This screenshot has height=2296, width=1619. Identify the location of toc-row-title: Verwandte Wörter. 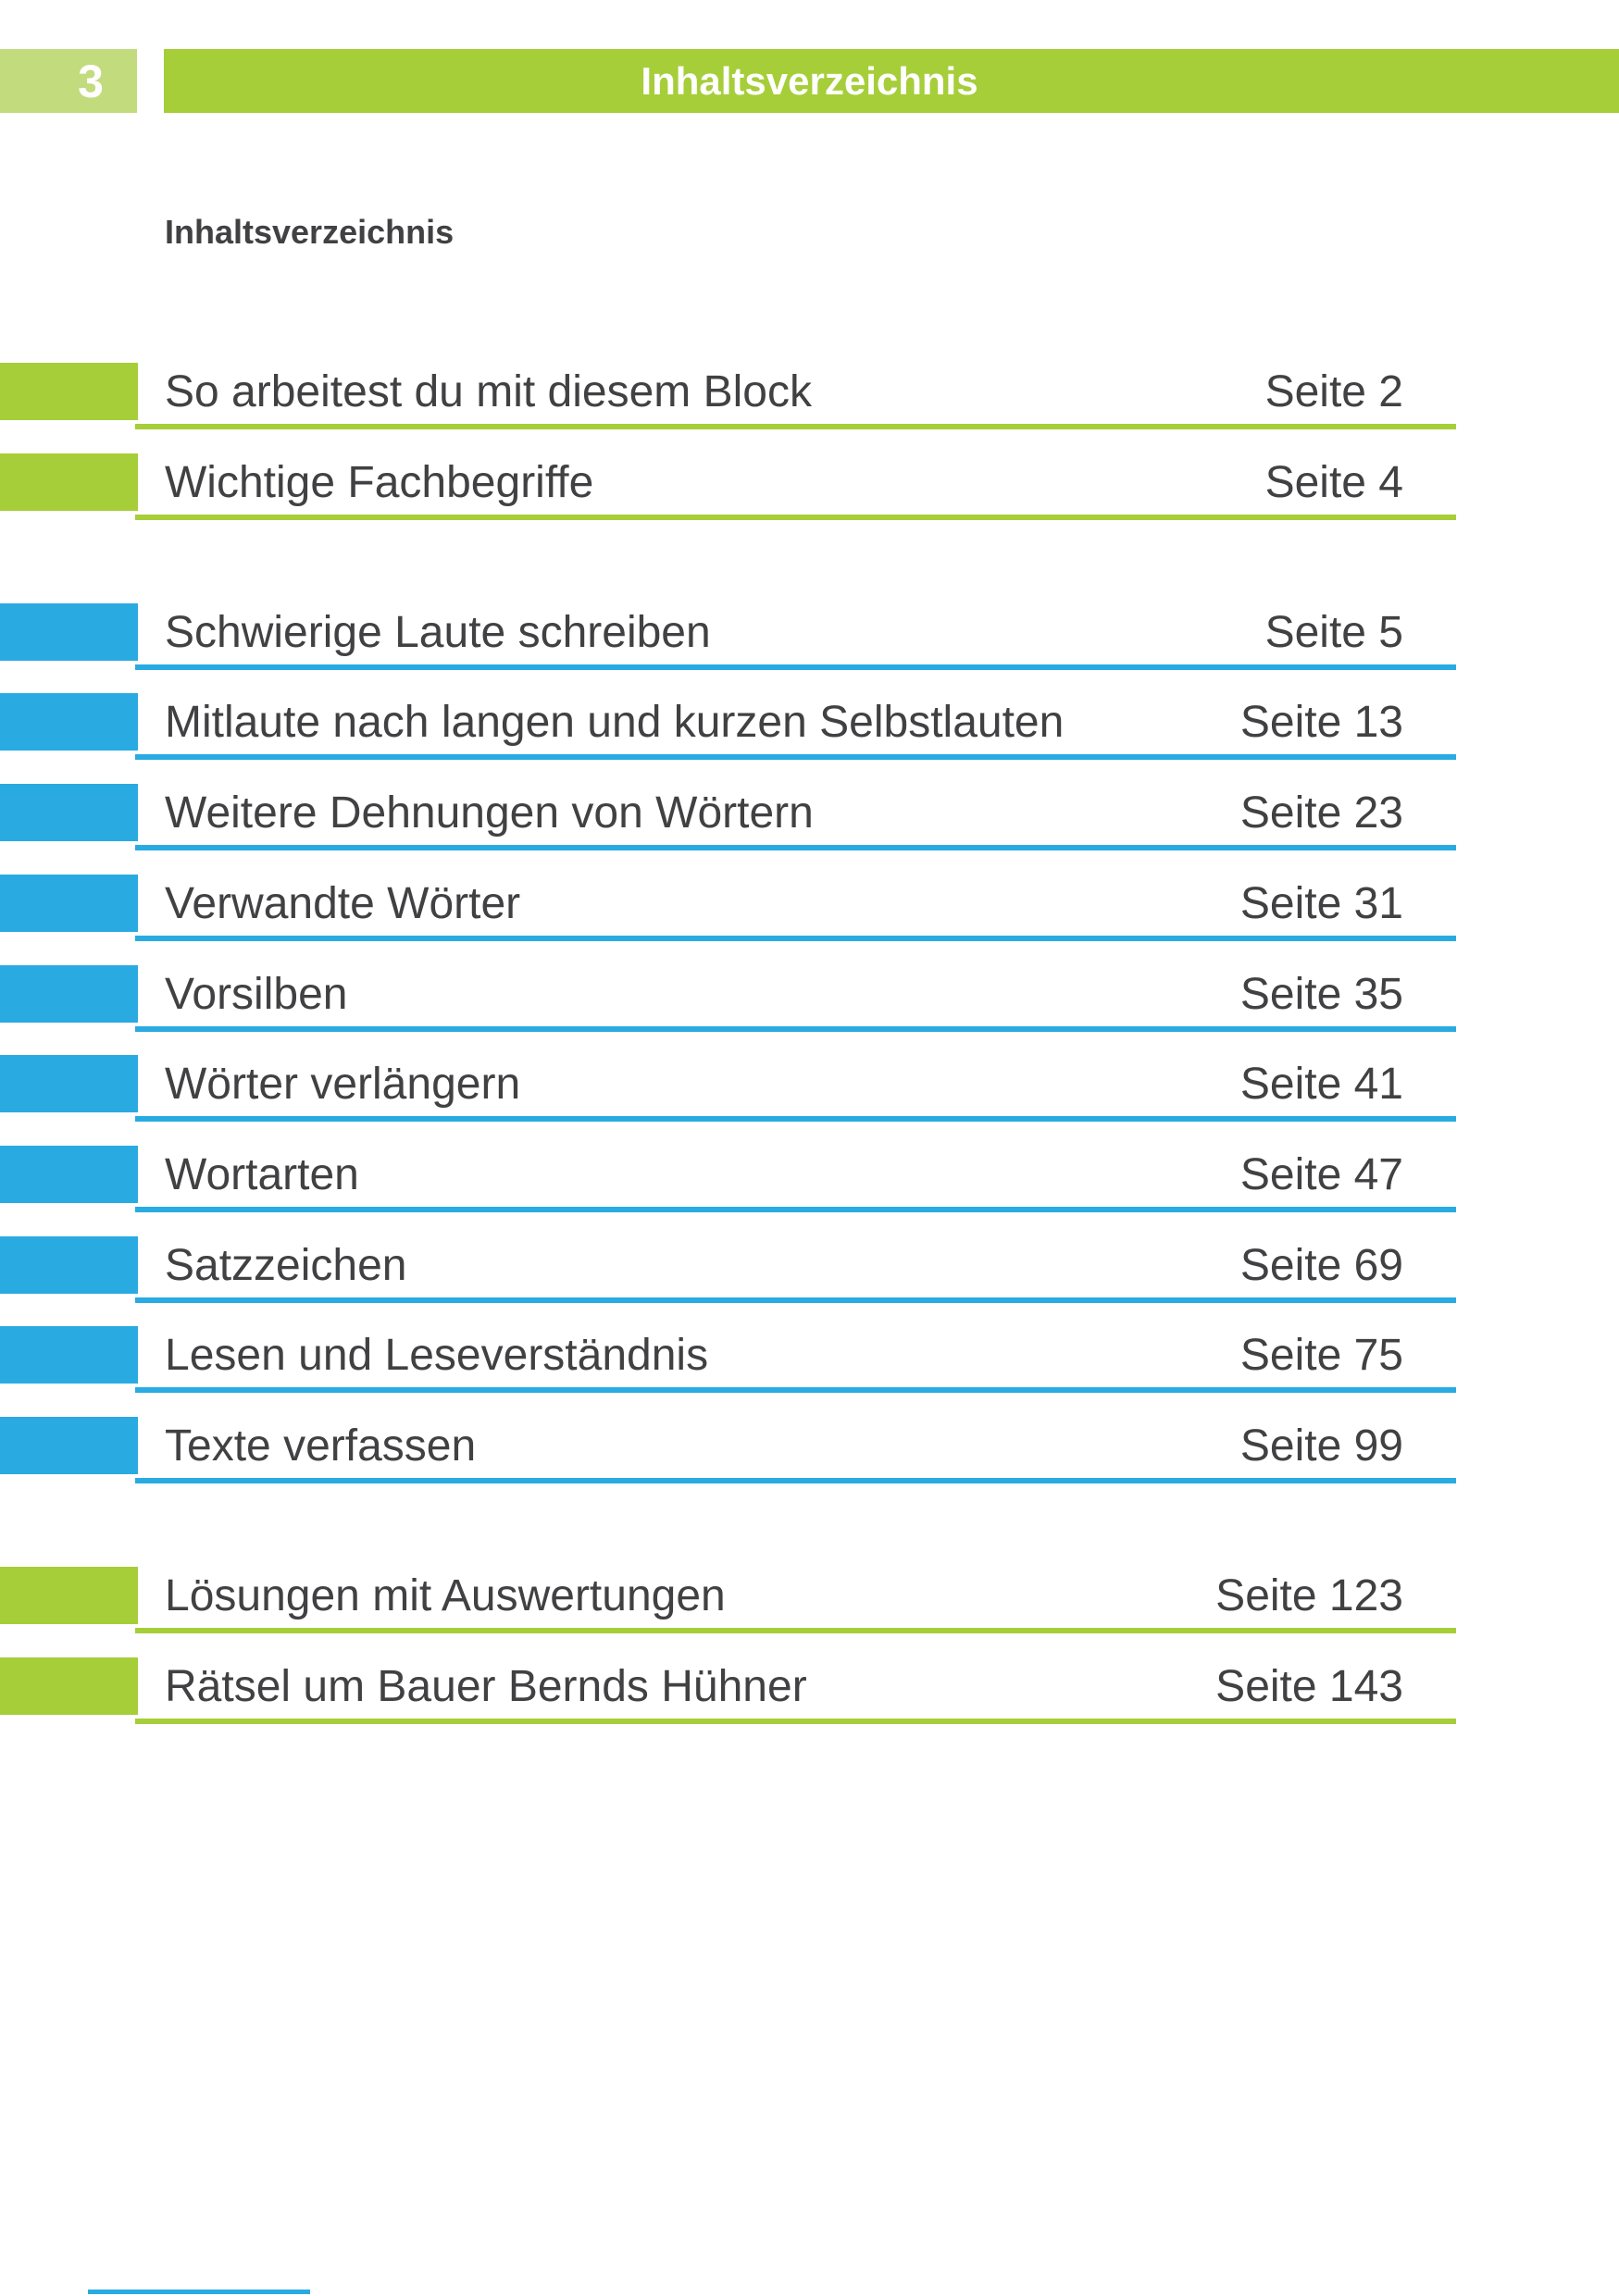
(343, 903).